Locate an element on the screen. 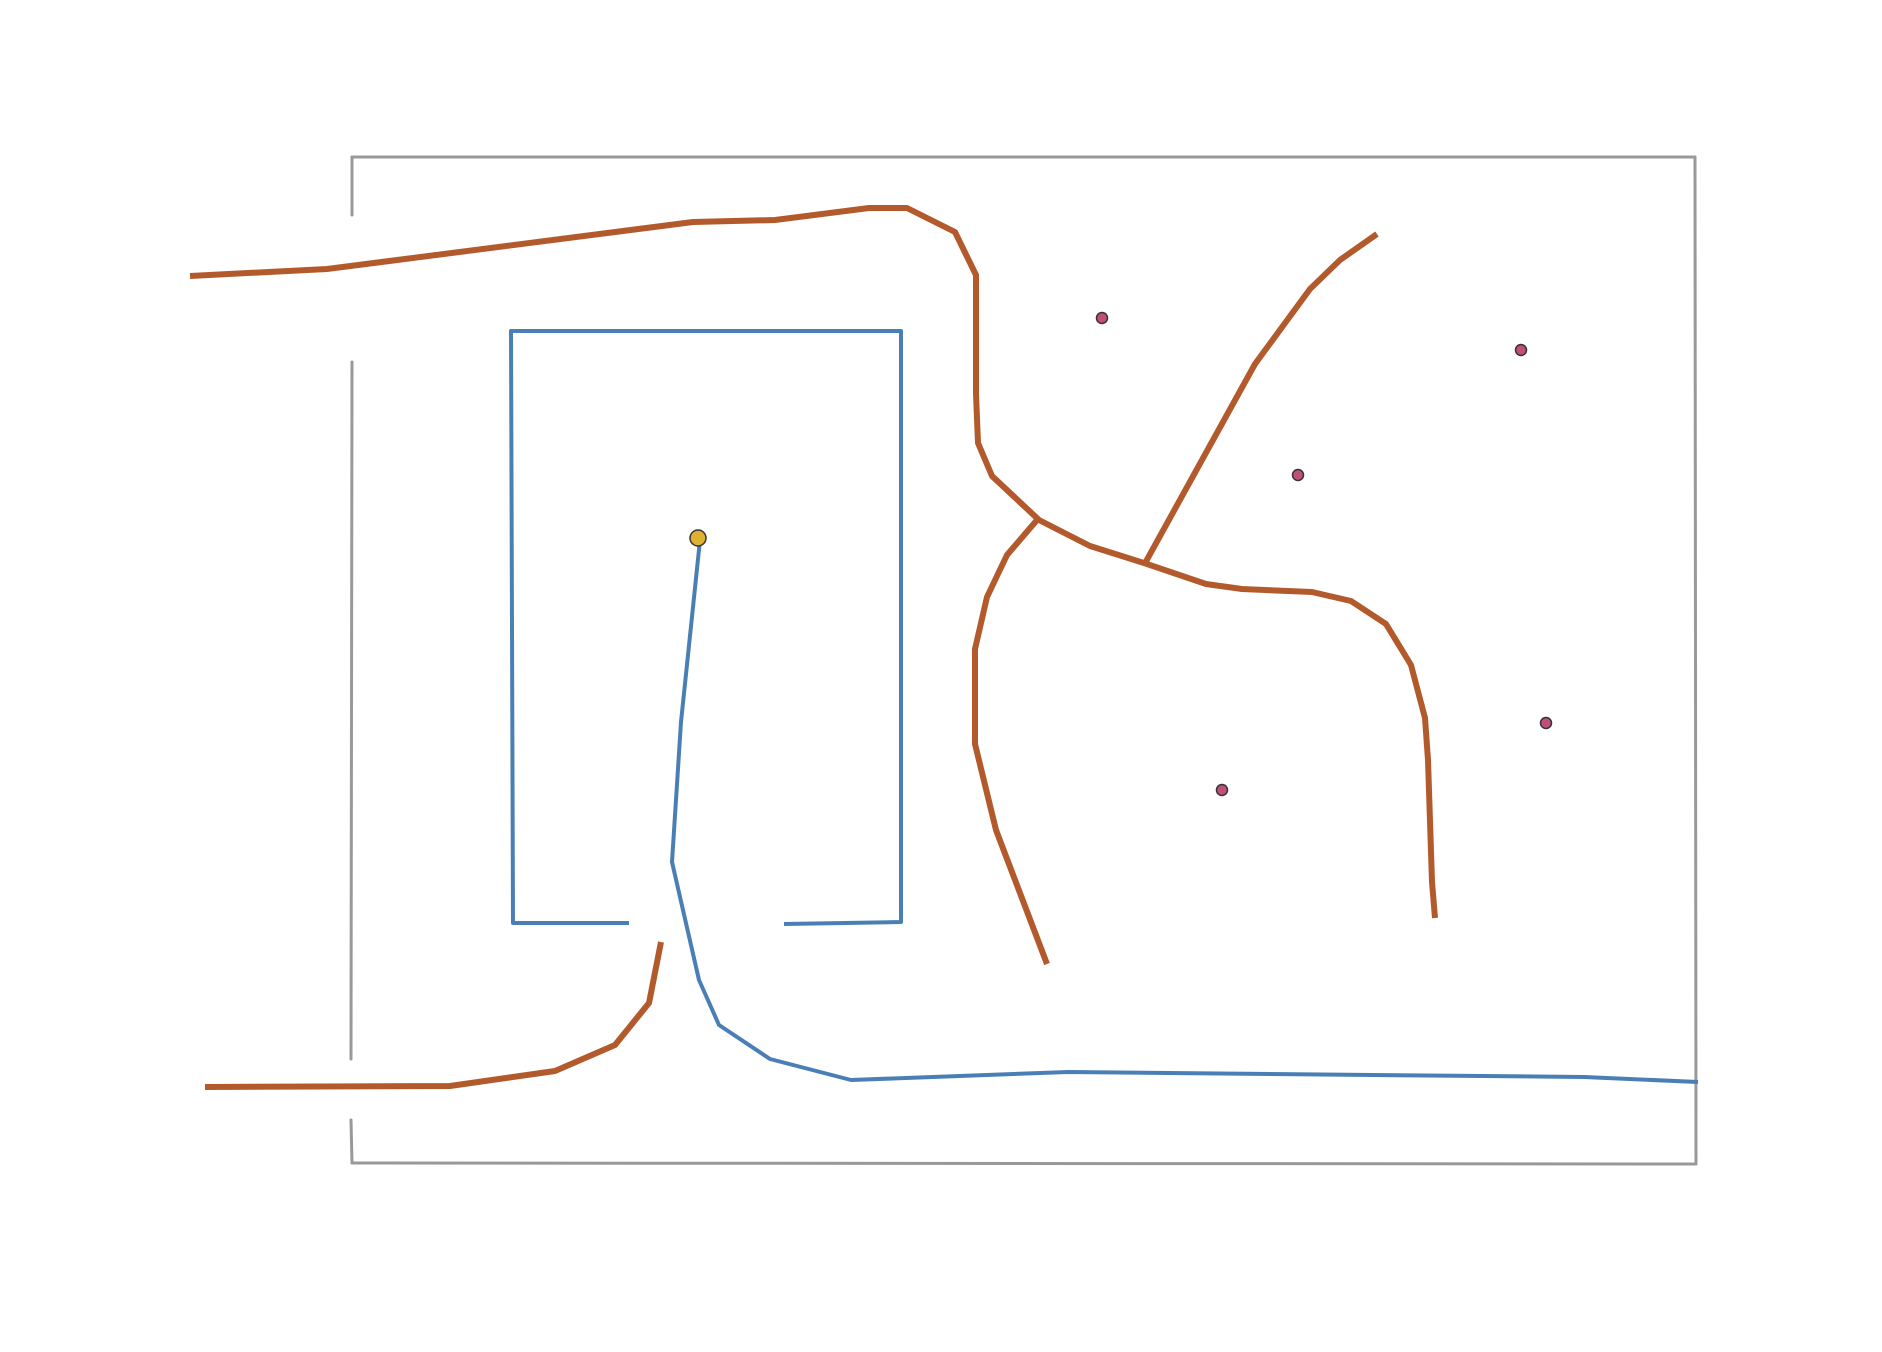 The height and width of the screenshot is (1352, 1882). inner-enclosure-wall is located at coordinates (706, 627).